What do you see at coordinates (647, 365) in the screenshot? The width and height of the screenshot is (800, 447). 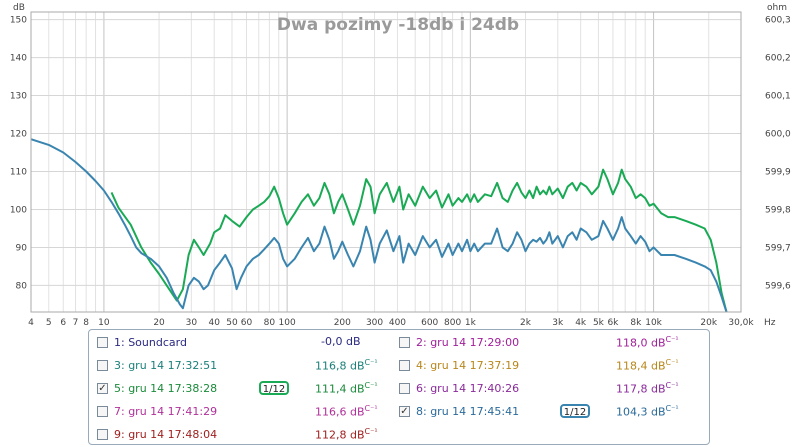 I see `legend-value-4: 118,4 dBC⁻¹` at bounding box center [647, 365].